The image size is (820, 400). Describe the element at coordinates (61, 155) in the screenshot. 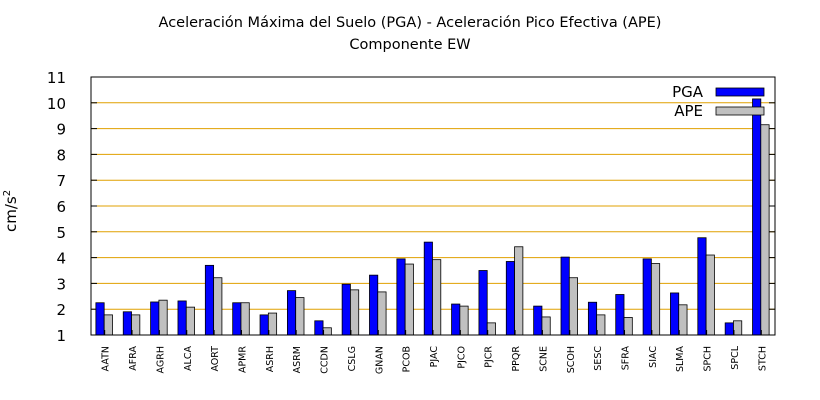

I see `y-tick-label: 8` at that location.